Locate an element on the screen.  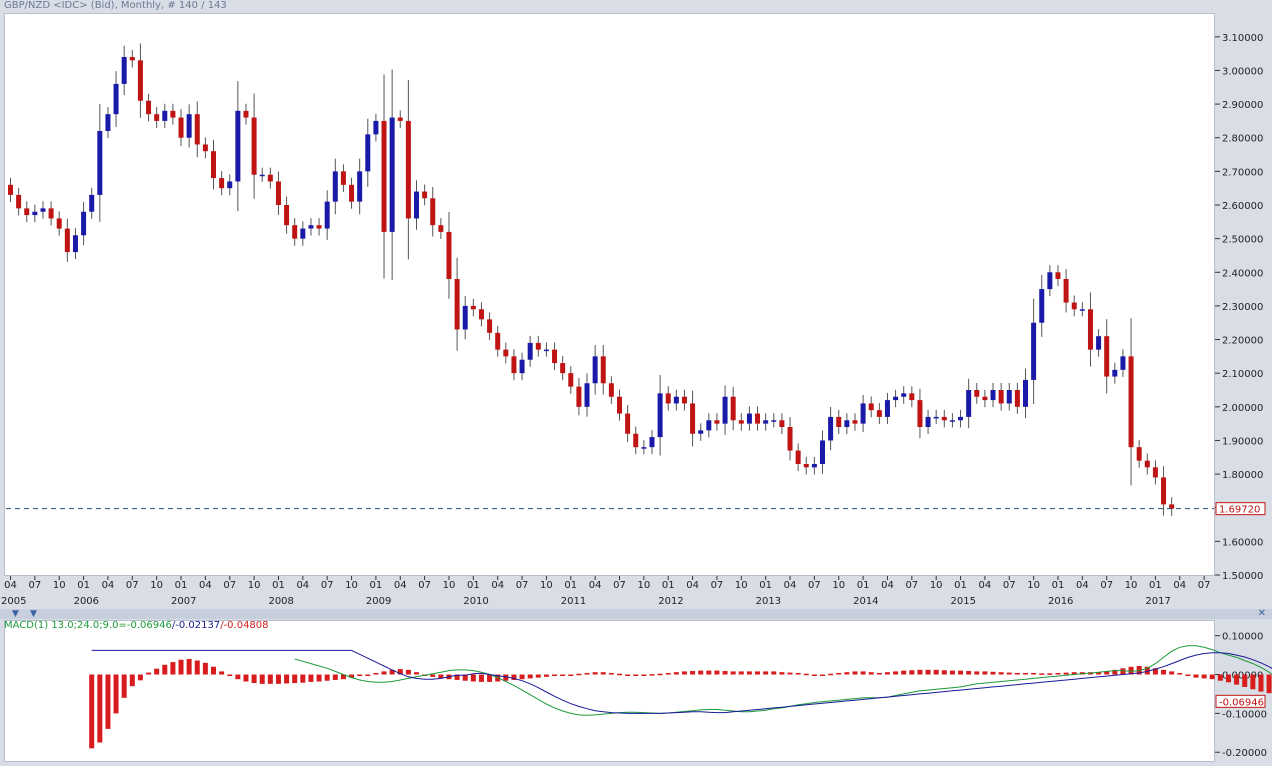
y-tick-label: 1.90000 is located at coordinates (1242, 441).